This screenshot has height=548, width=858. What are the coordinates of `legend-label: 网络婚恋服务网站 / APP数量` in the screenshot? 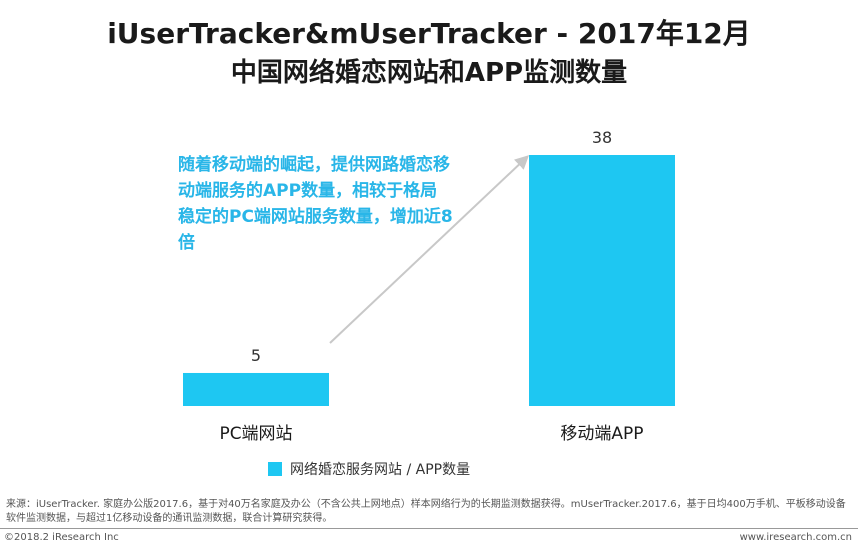 It's located at (380, 470).